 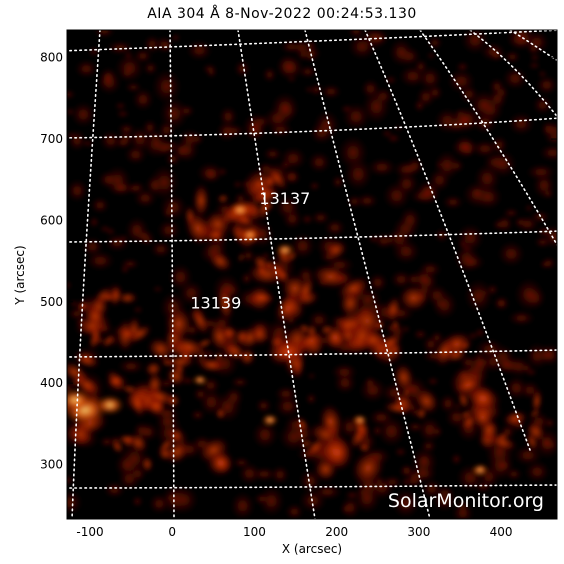 I want to click on x-tick-label: 400, so click(x=501, y=532).